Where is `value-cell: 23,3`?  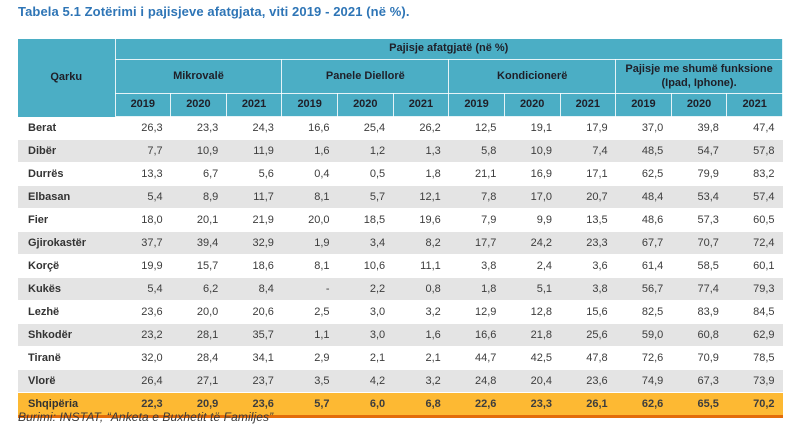
value-cell: 23,3 is located at coordinates (532, 405).